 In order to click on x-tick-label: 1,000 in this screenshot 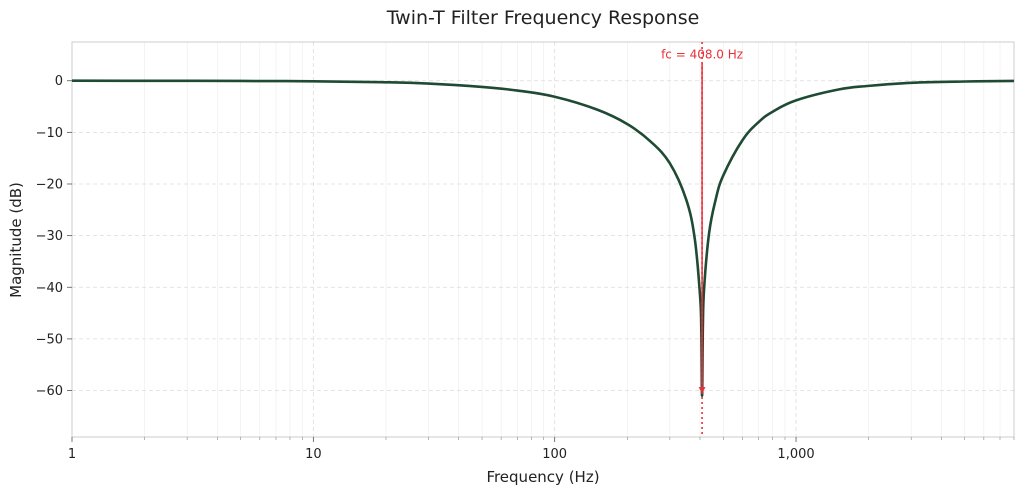, I will do `click(795, 454)`.